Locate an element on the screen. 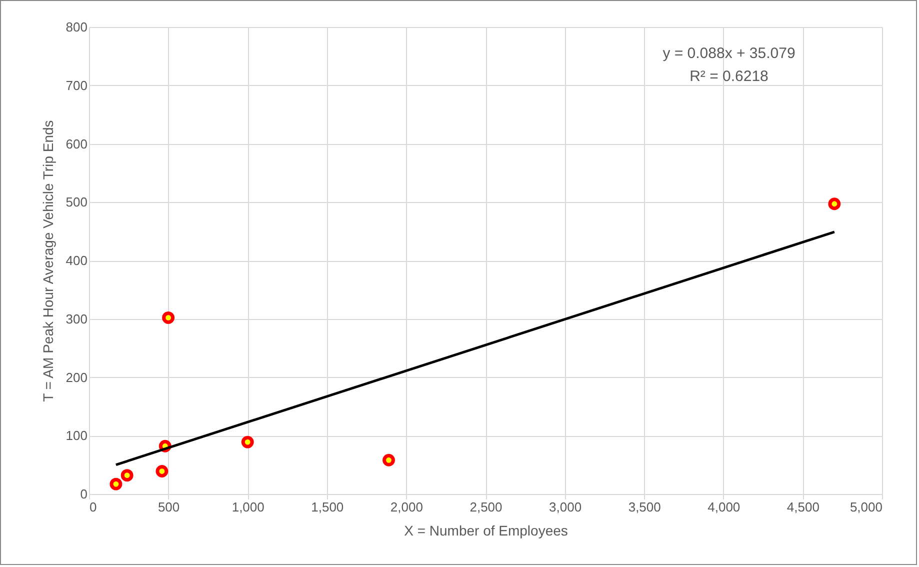  y-tick-label: 100 is located at coordinates (77, 436).